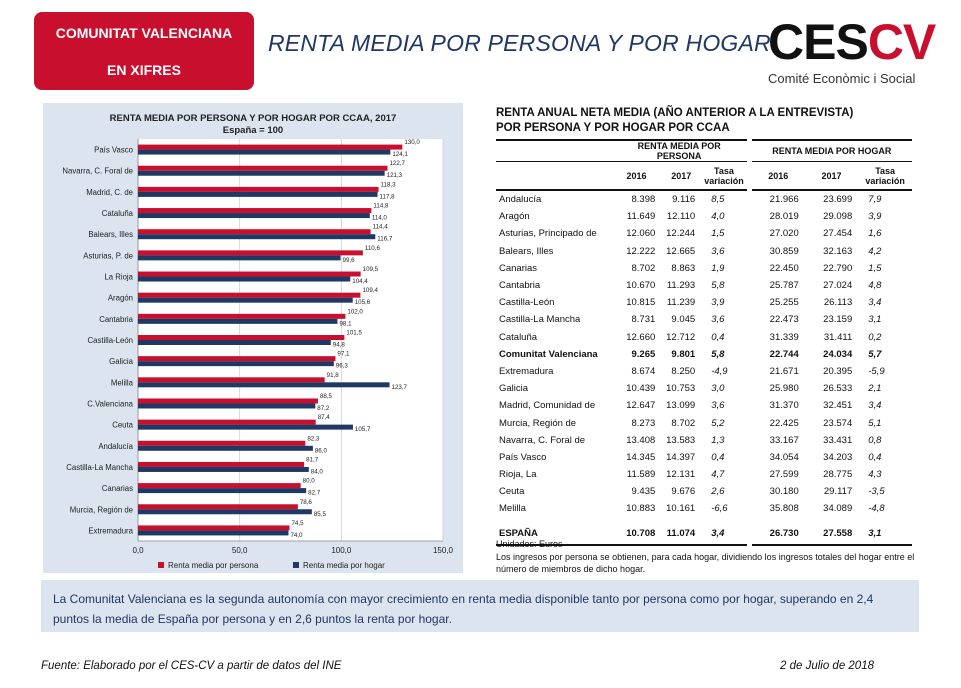 The width and height of the screenshot is (961, 688). Describe the element at coordinates (775, 492) in the screenshot. I see `table-cell: 30.180` at that location.